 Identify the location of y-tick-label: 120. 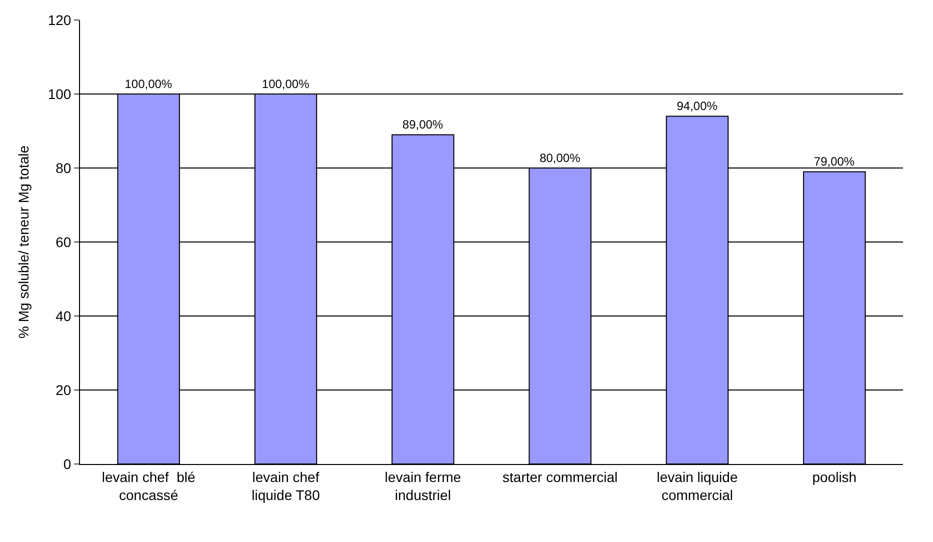
(60, 20).